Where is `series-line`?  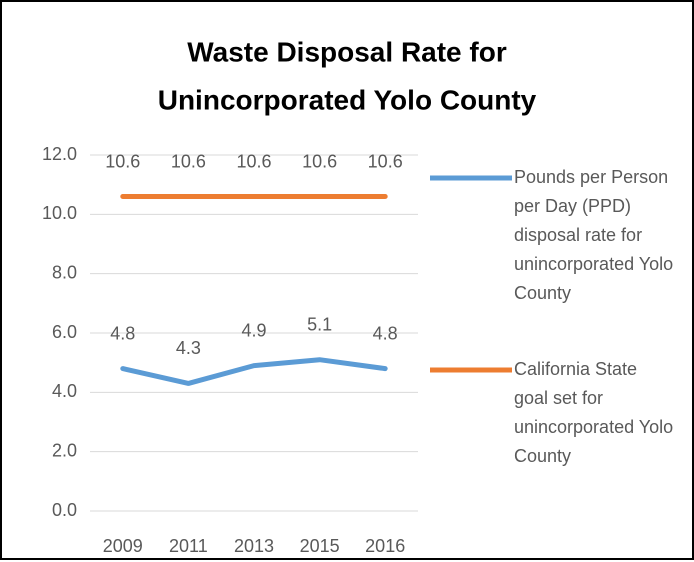 series-line is located at coordinates (254, 371).